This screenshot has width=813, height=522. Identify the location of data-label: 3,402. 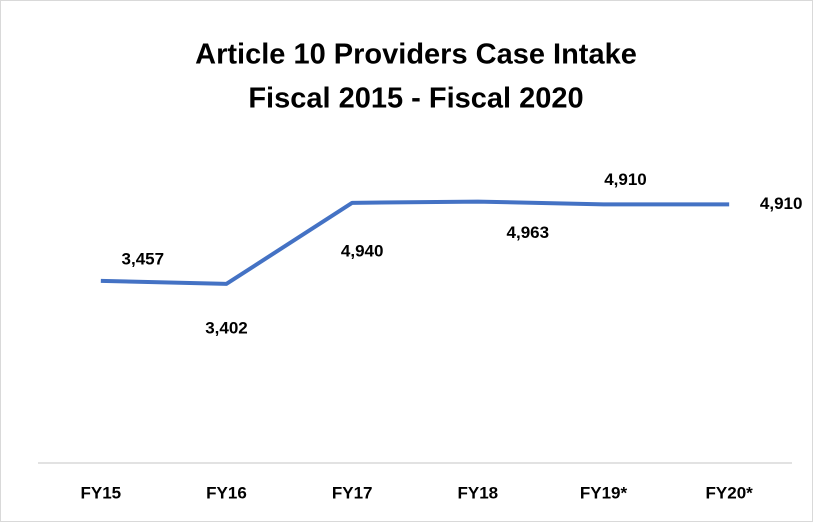
(226, 327).